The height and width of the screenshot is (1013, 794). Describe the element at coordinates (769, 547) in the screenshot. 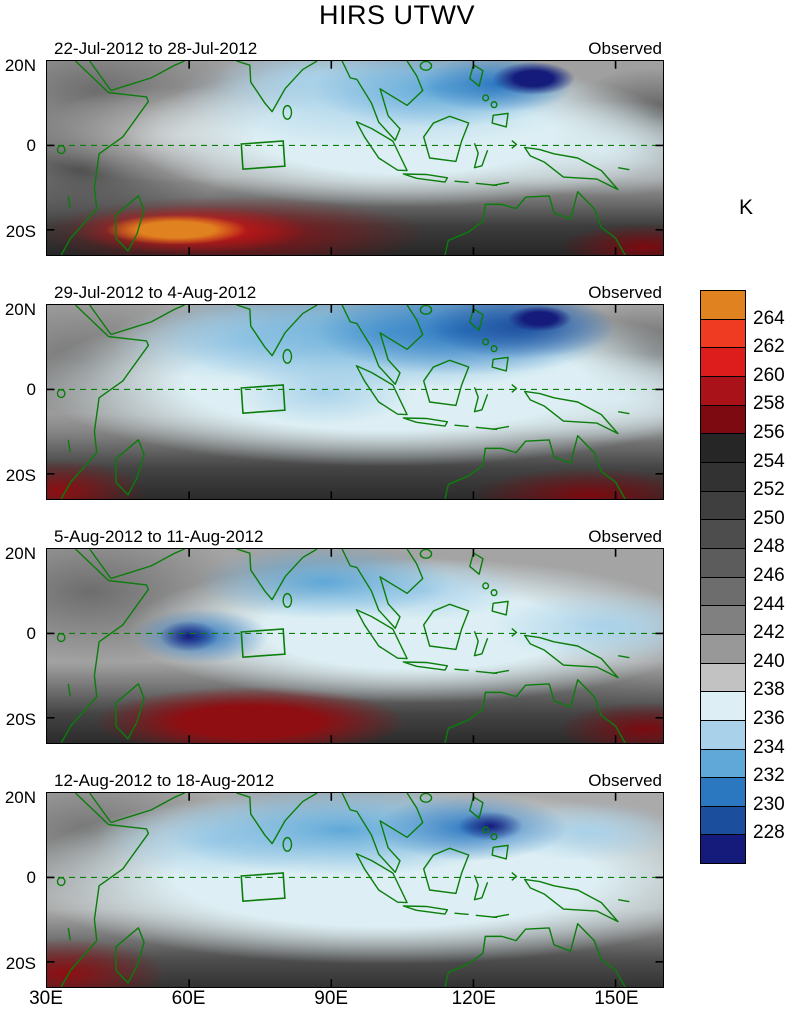

I see `colorbar-tick-label: 248` at that location.